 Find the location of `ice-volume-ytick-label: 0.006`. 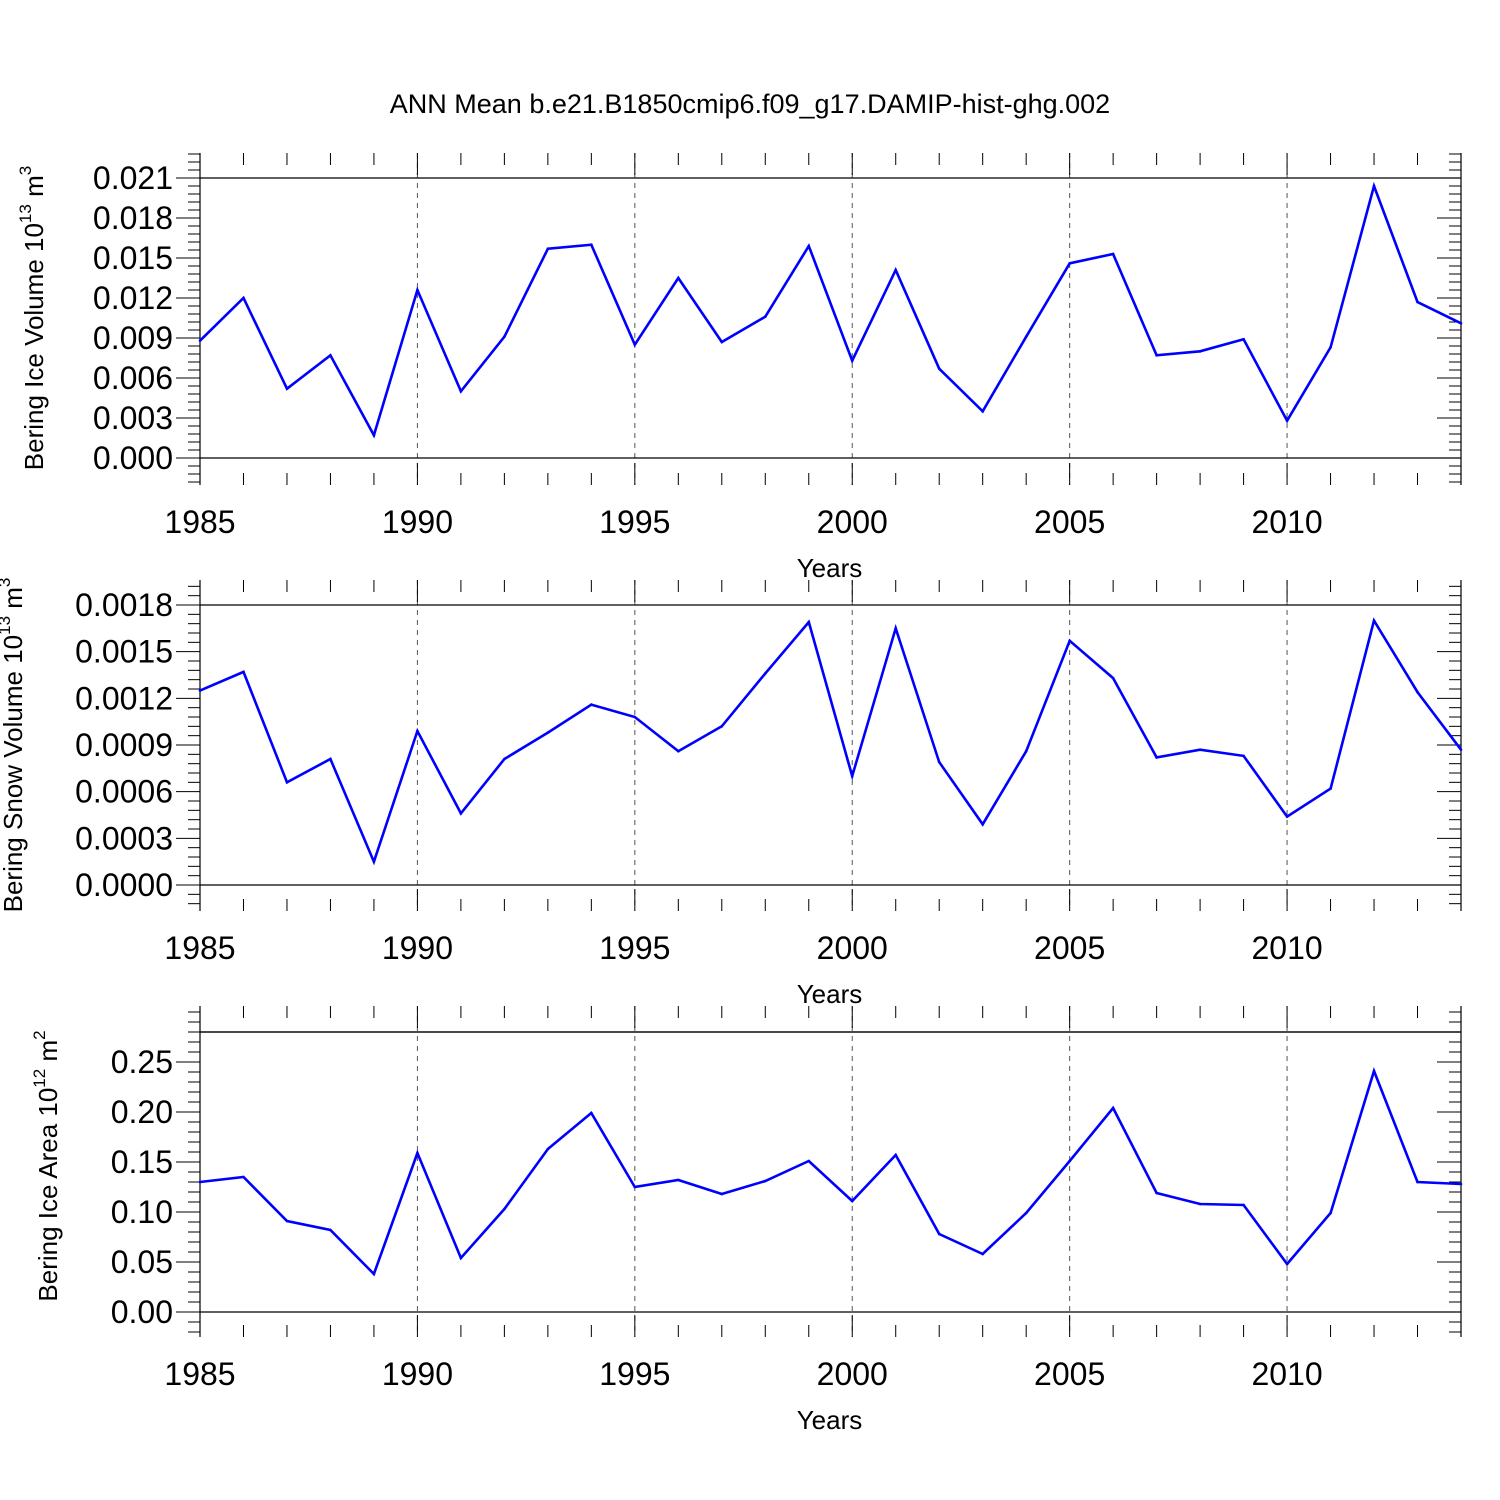

ice-volume-ytick-label: 0.006 is located at coordinates (133, 378).